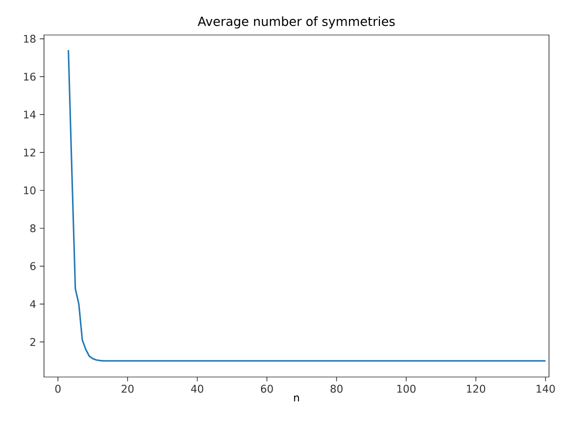  I want to click on y-tick-label: 8, so click(33, 228).